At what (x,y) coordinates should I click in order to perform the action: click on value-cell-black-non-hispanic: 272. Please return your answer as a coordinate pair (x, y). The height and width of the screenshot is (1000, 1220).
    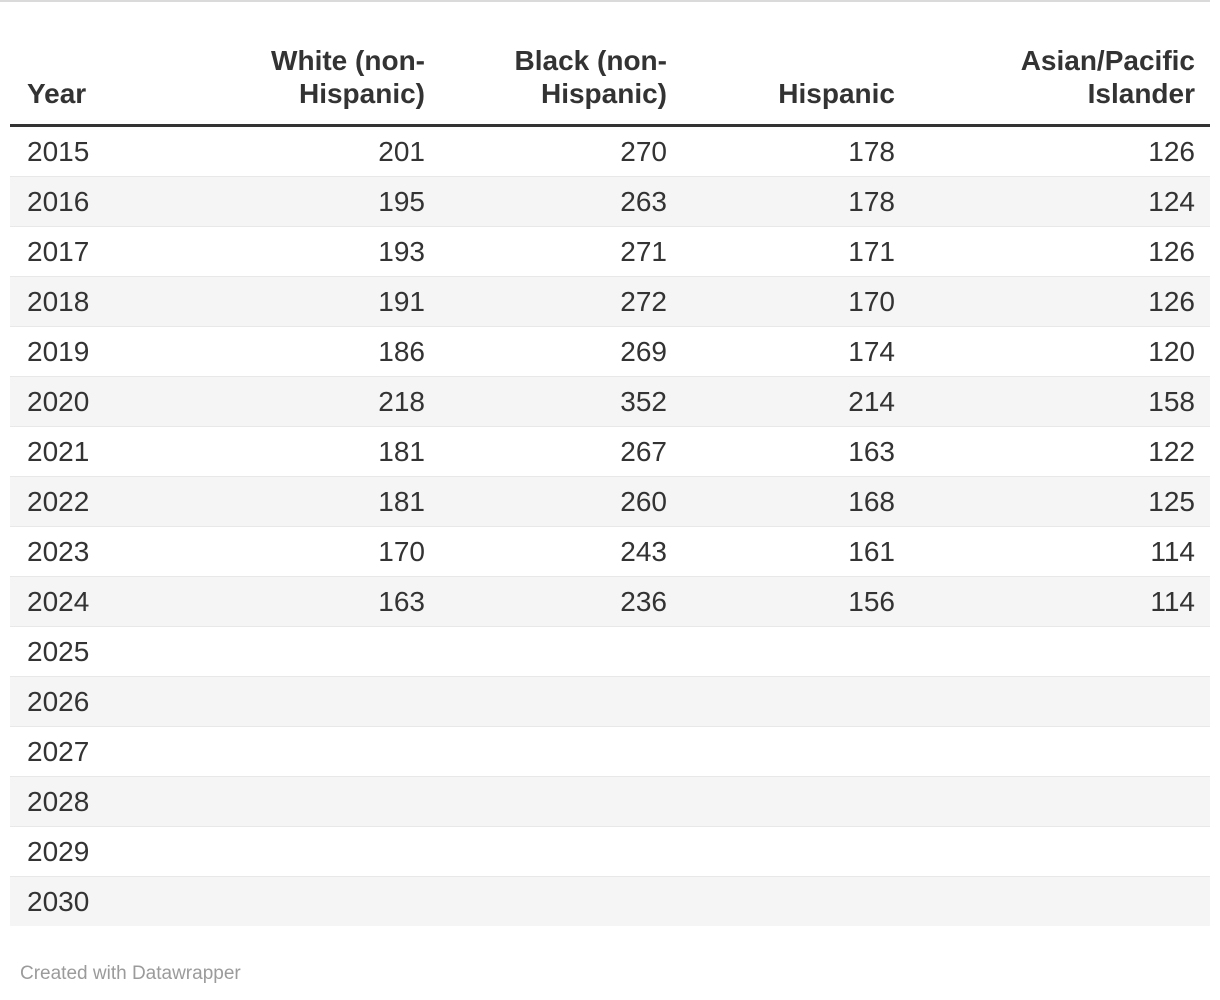
    Looking at the image, I should click on (561, 301).